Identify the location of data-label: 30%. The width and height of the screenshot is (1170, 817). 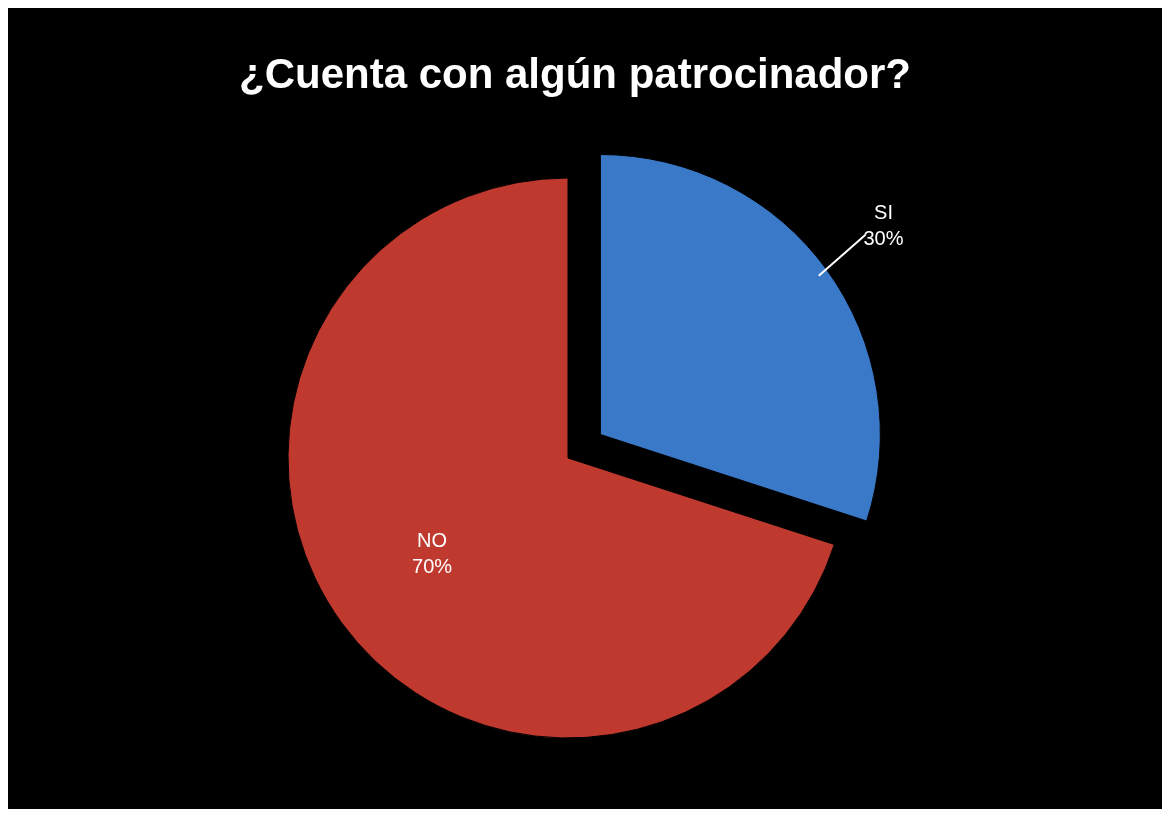
(883, 237).